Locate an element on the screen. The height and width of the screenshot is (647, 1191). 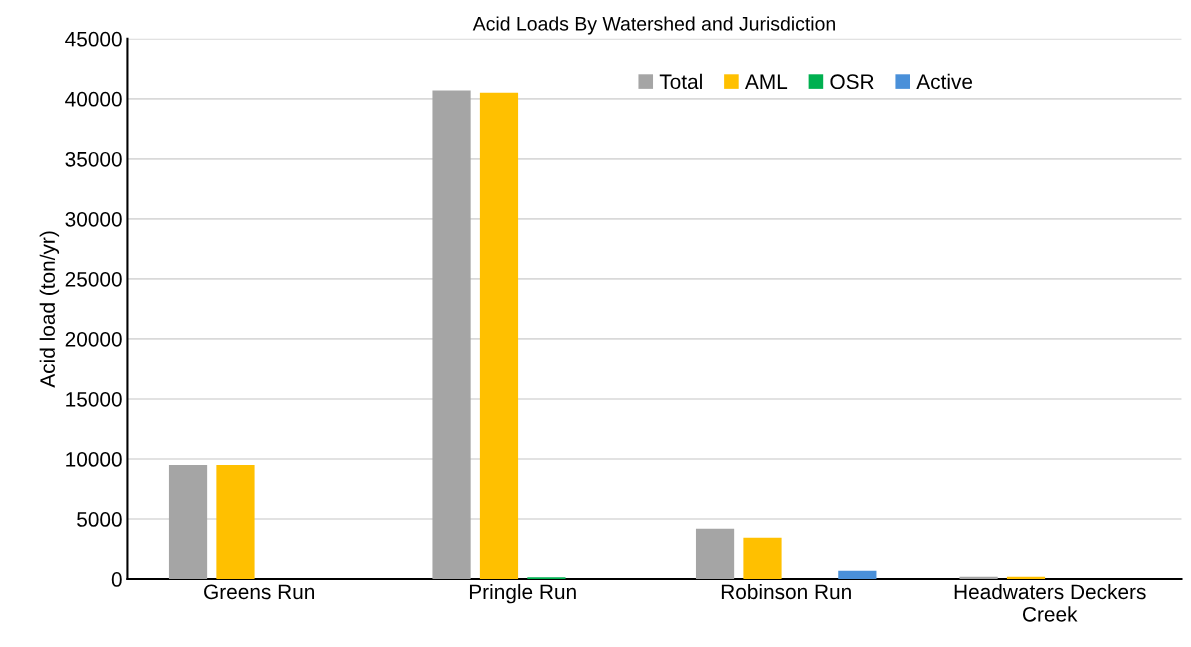
legend-label: AML is located at coordinates (766, 81).